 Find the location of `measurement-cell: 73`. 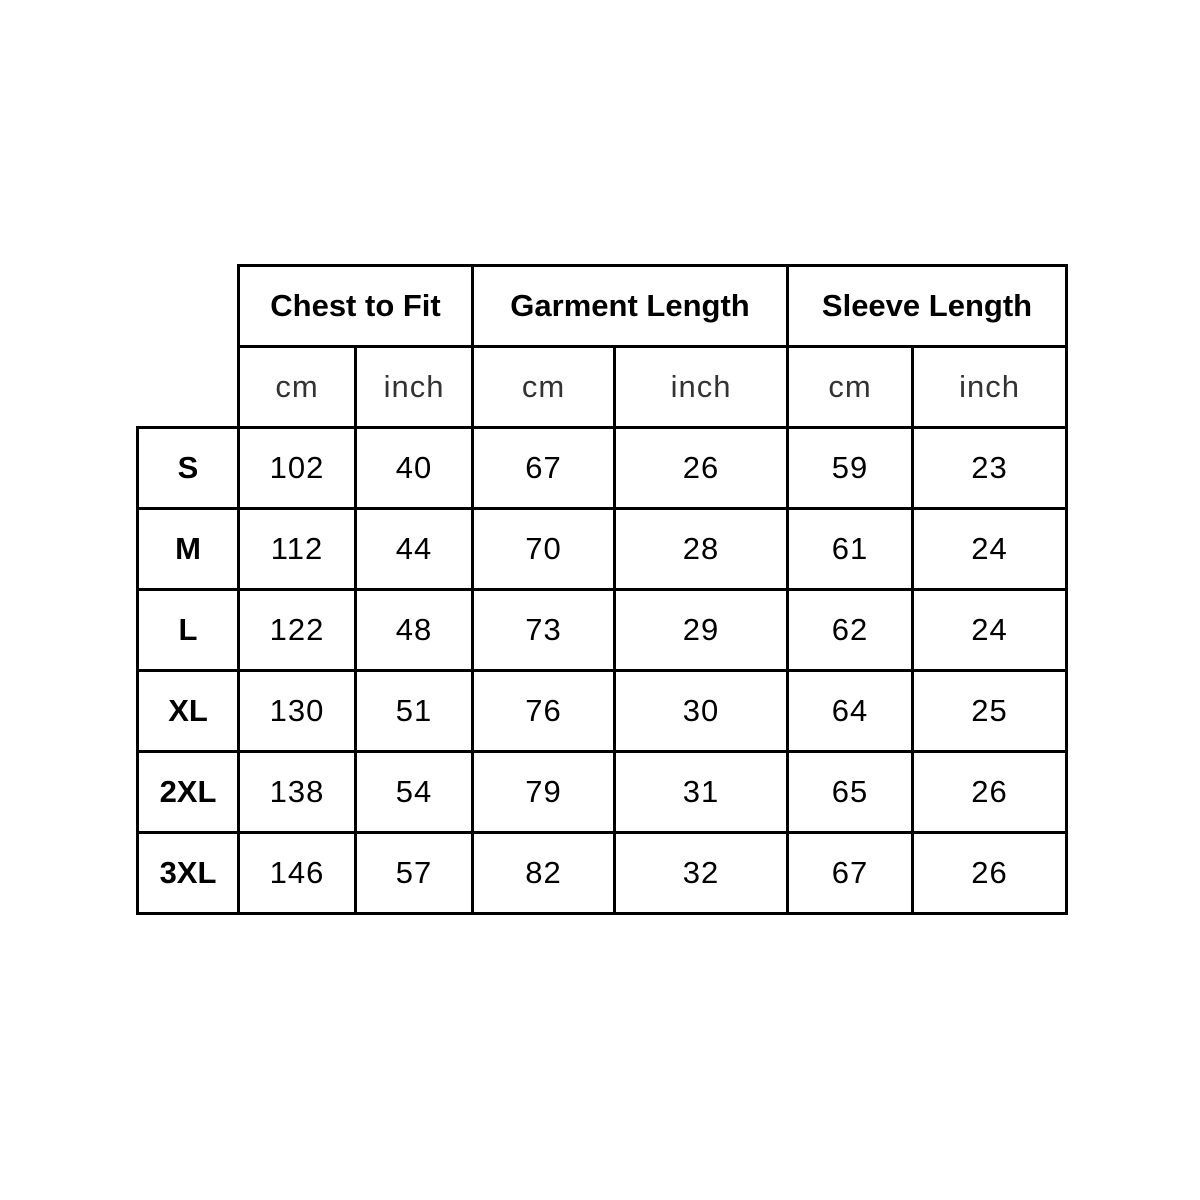

measurement-cell: 73 is located at coordinates (543, 630).